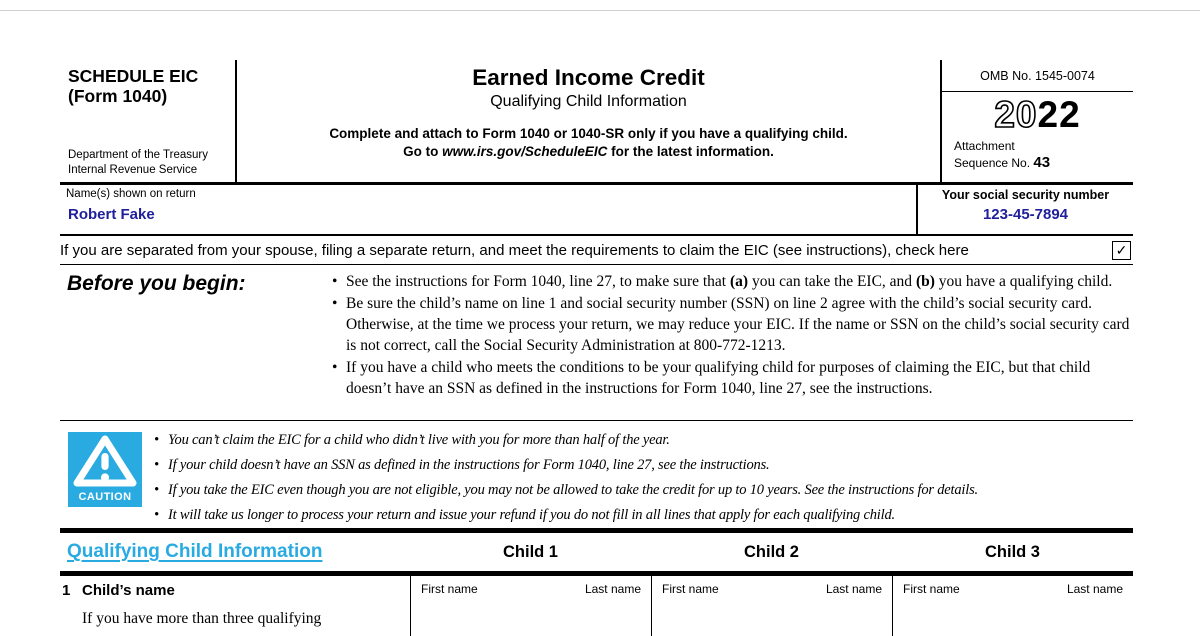 The width and height of the screenshot is (1200, 636). Describe the element at coordinates (488, 209) in the screenshot. I see `name-cell: Name(s) shown on return Robert Fake` at that location.